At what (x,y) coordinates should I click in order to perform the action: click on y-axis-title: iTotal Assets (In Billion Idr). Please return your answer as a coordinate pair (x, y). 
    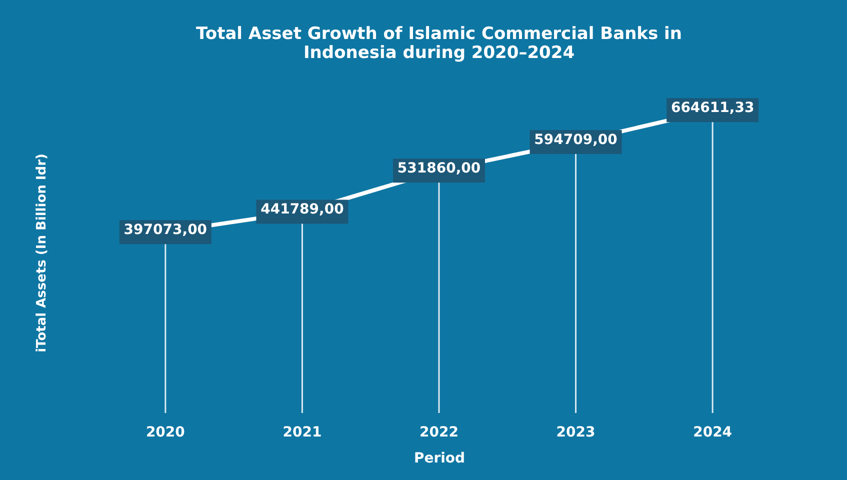
    Looking at the image, I should click on (42, 253).